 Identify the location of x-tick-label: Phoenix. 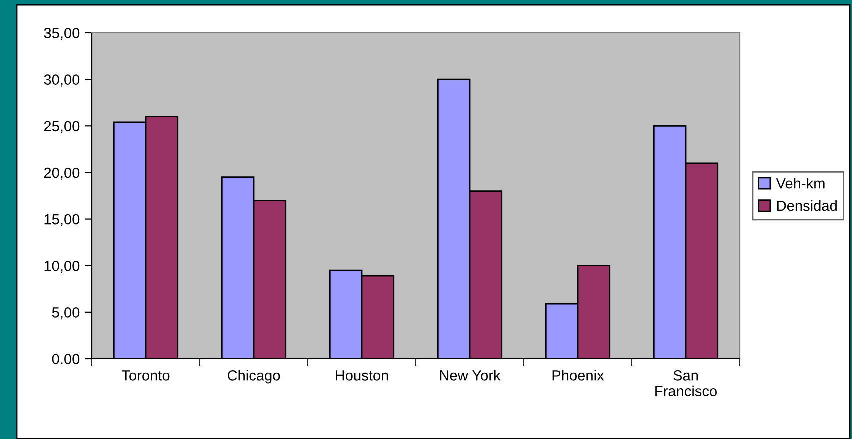
(578, 375).